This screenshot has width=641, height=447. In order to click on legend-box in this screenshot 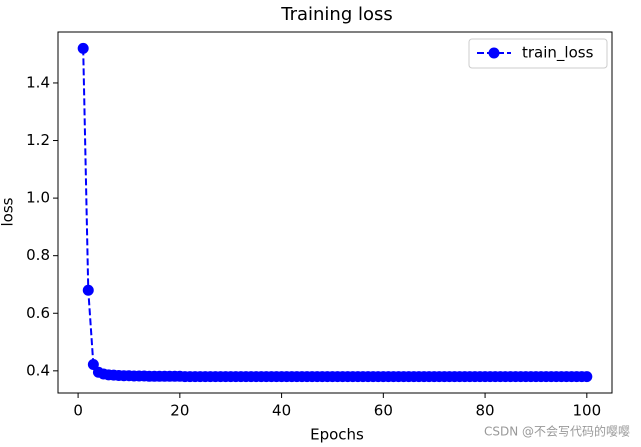, I will do `click(538, 53)`.